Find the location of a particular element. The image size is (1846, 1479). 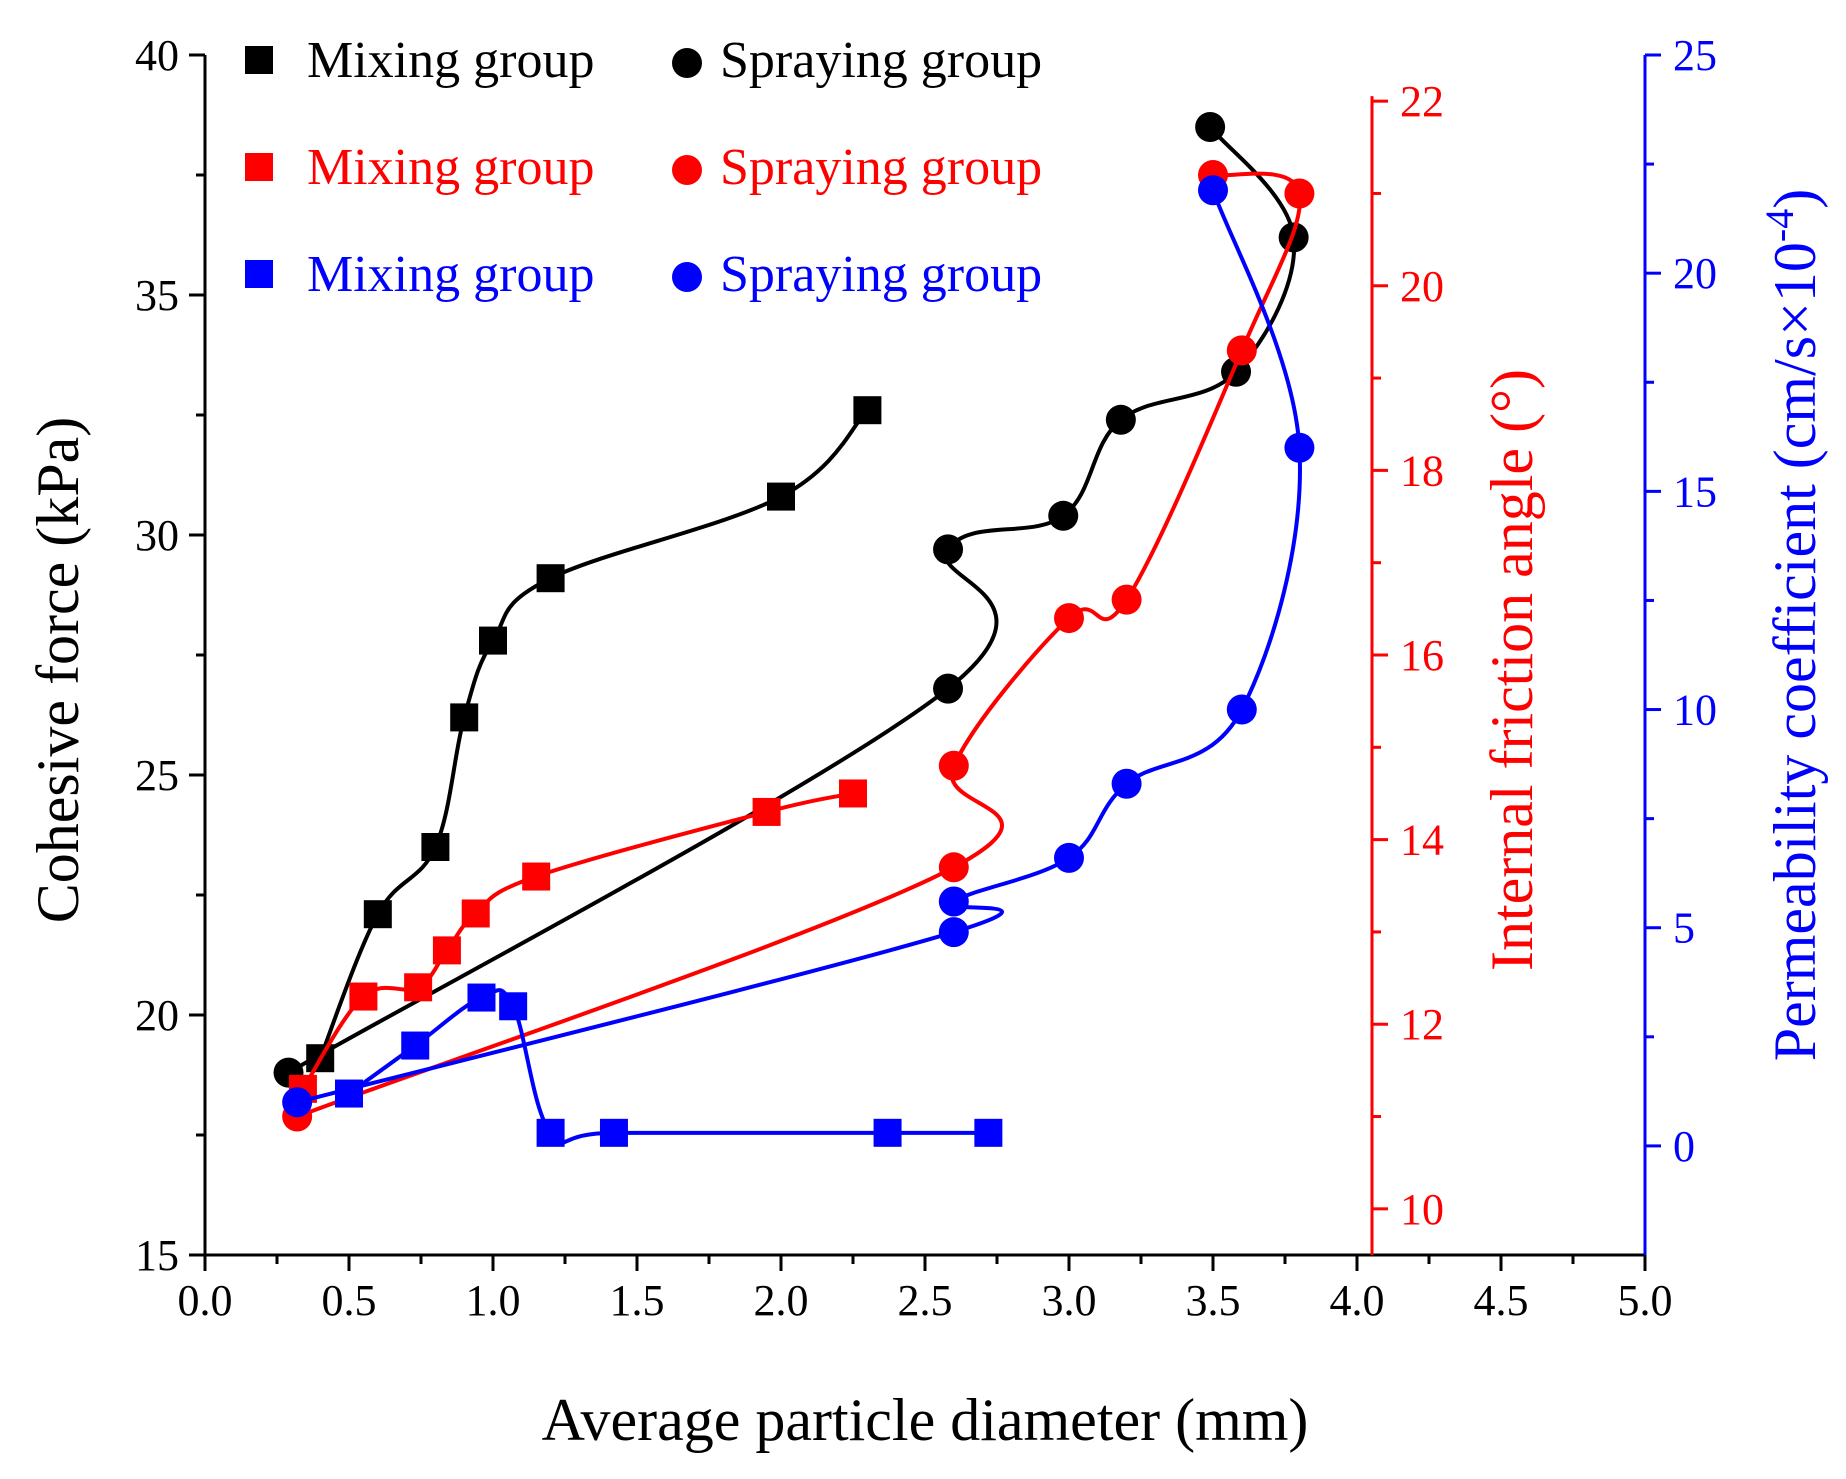

right1-tick-label: 20 is located at coordinates (1422, 286).